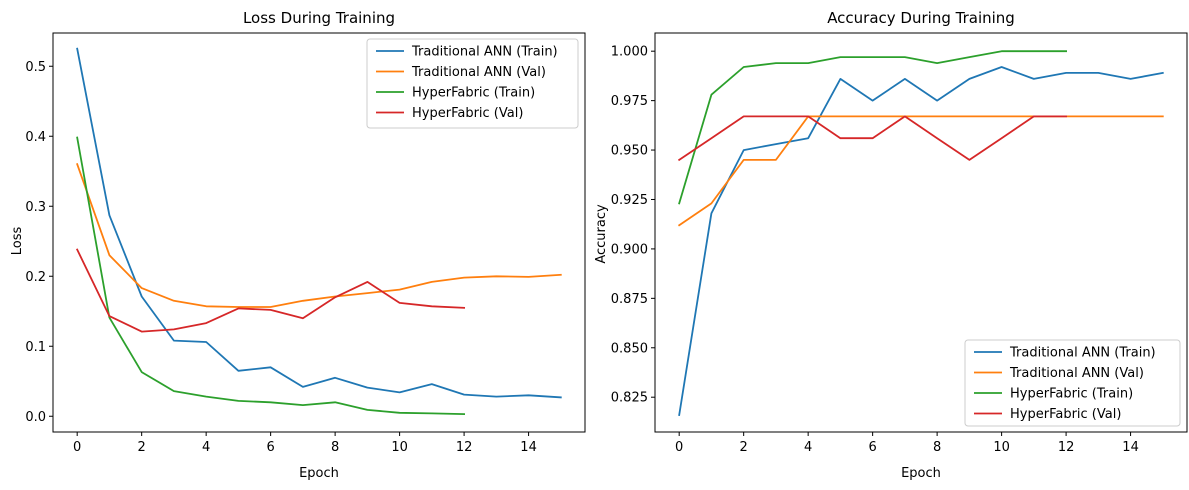  What do you see at coordinates (1066, 447) in the screenshot?
I see `accuracy-x-tick-label: 12` at bounding box center [1066, 447].